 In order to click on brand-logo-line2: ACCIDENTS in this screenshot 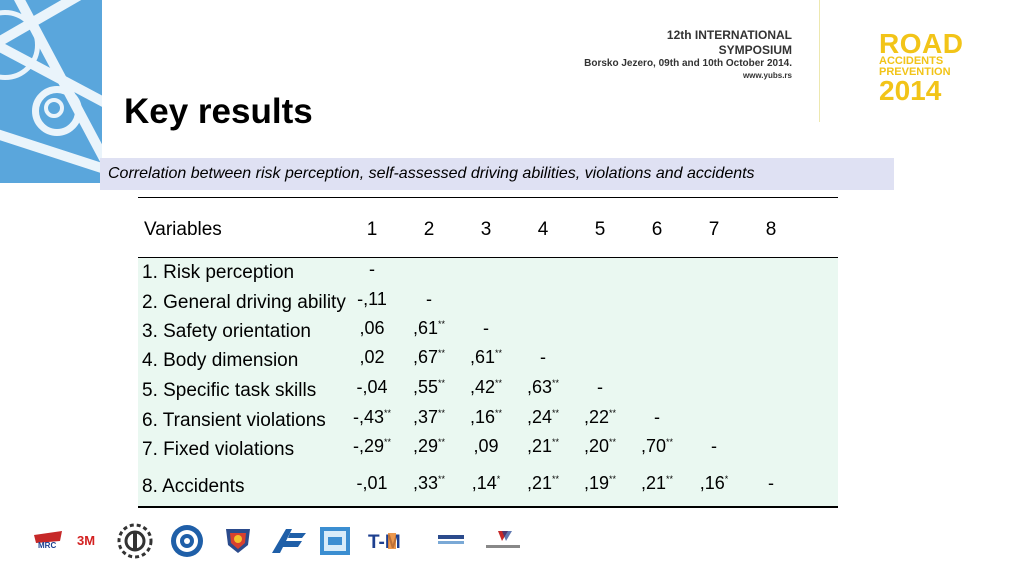, I will do `click(911, 61)`.